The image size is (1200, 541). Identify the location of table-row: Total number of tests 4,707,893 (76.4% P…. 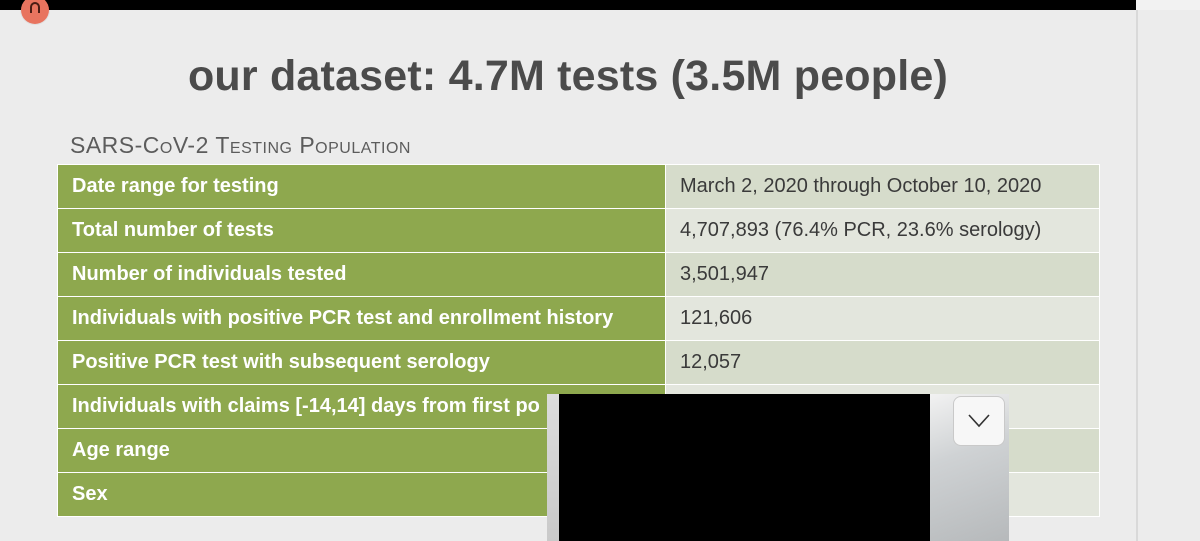
(578, 230).